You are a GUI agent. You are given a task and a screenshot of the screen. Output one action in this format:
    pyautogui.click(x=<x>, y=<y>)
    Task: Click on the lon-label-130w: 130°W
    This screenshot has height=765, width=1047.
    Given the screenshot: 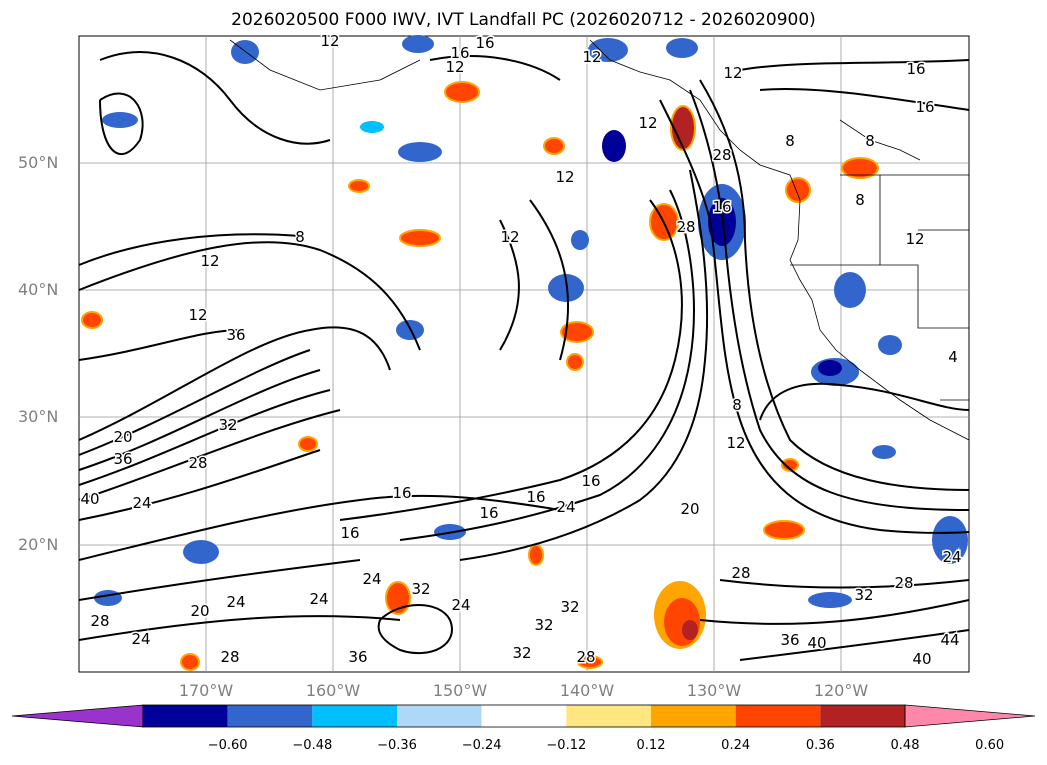 What is the action you would take?
    pyautogui.click(x=714, y=690)
    